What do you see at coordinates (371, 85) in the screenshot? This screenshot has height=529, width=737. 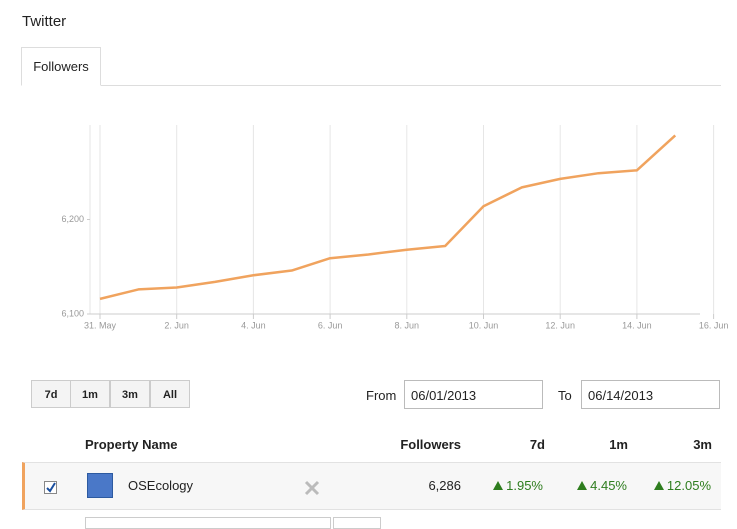 I see `tab-line` at bounding box center [371, 85].